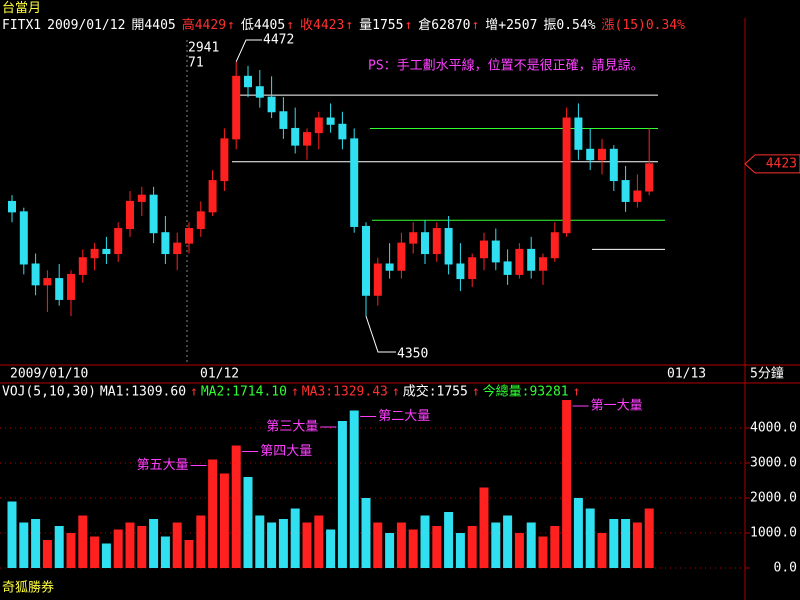 This screenshot has height=600, width=800. I want to click on quote-field: 量1755, so click(381, 25).